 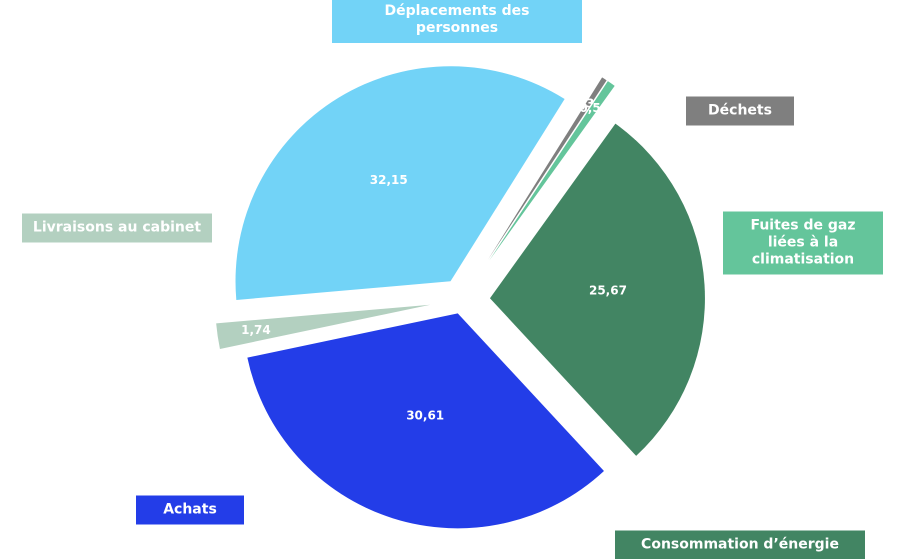 What do you see at coordinates (740, 111) in the screenshot?
I see `category-label: Déchets` at bounding box center [740, 111].